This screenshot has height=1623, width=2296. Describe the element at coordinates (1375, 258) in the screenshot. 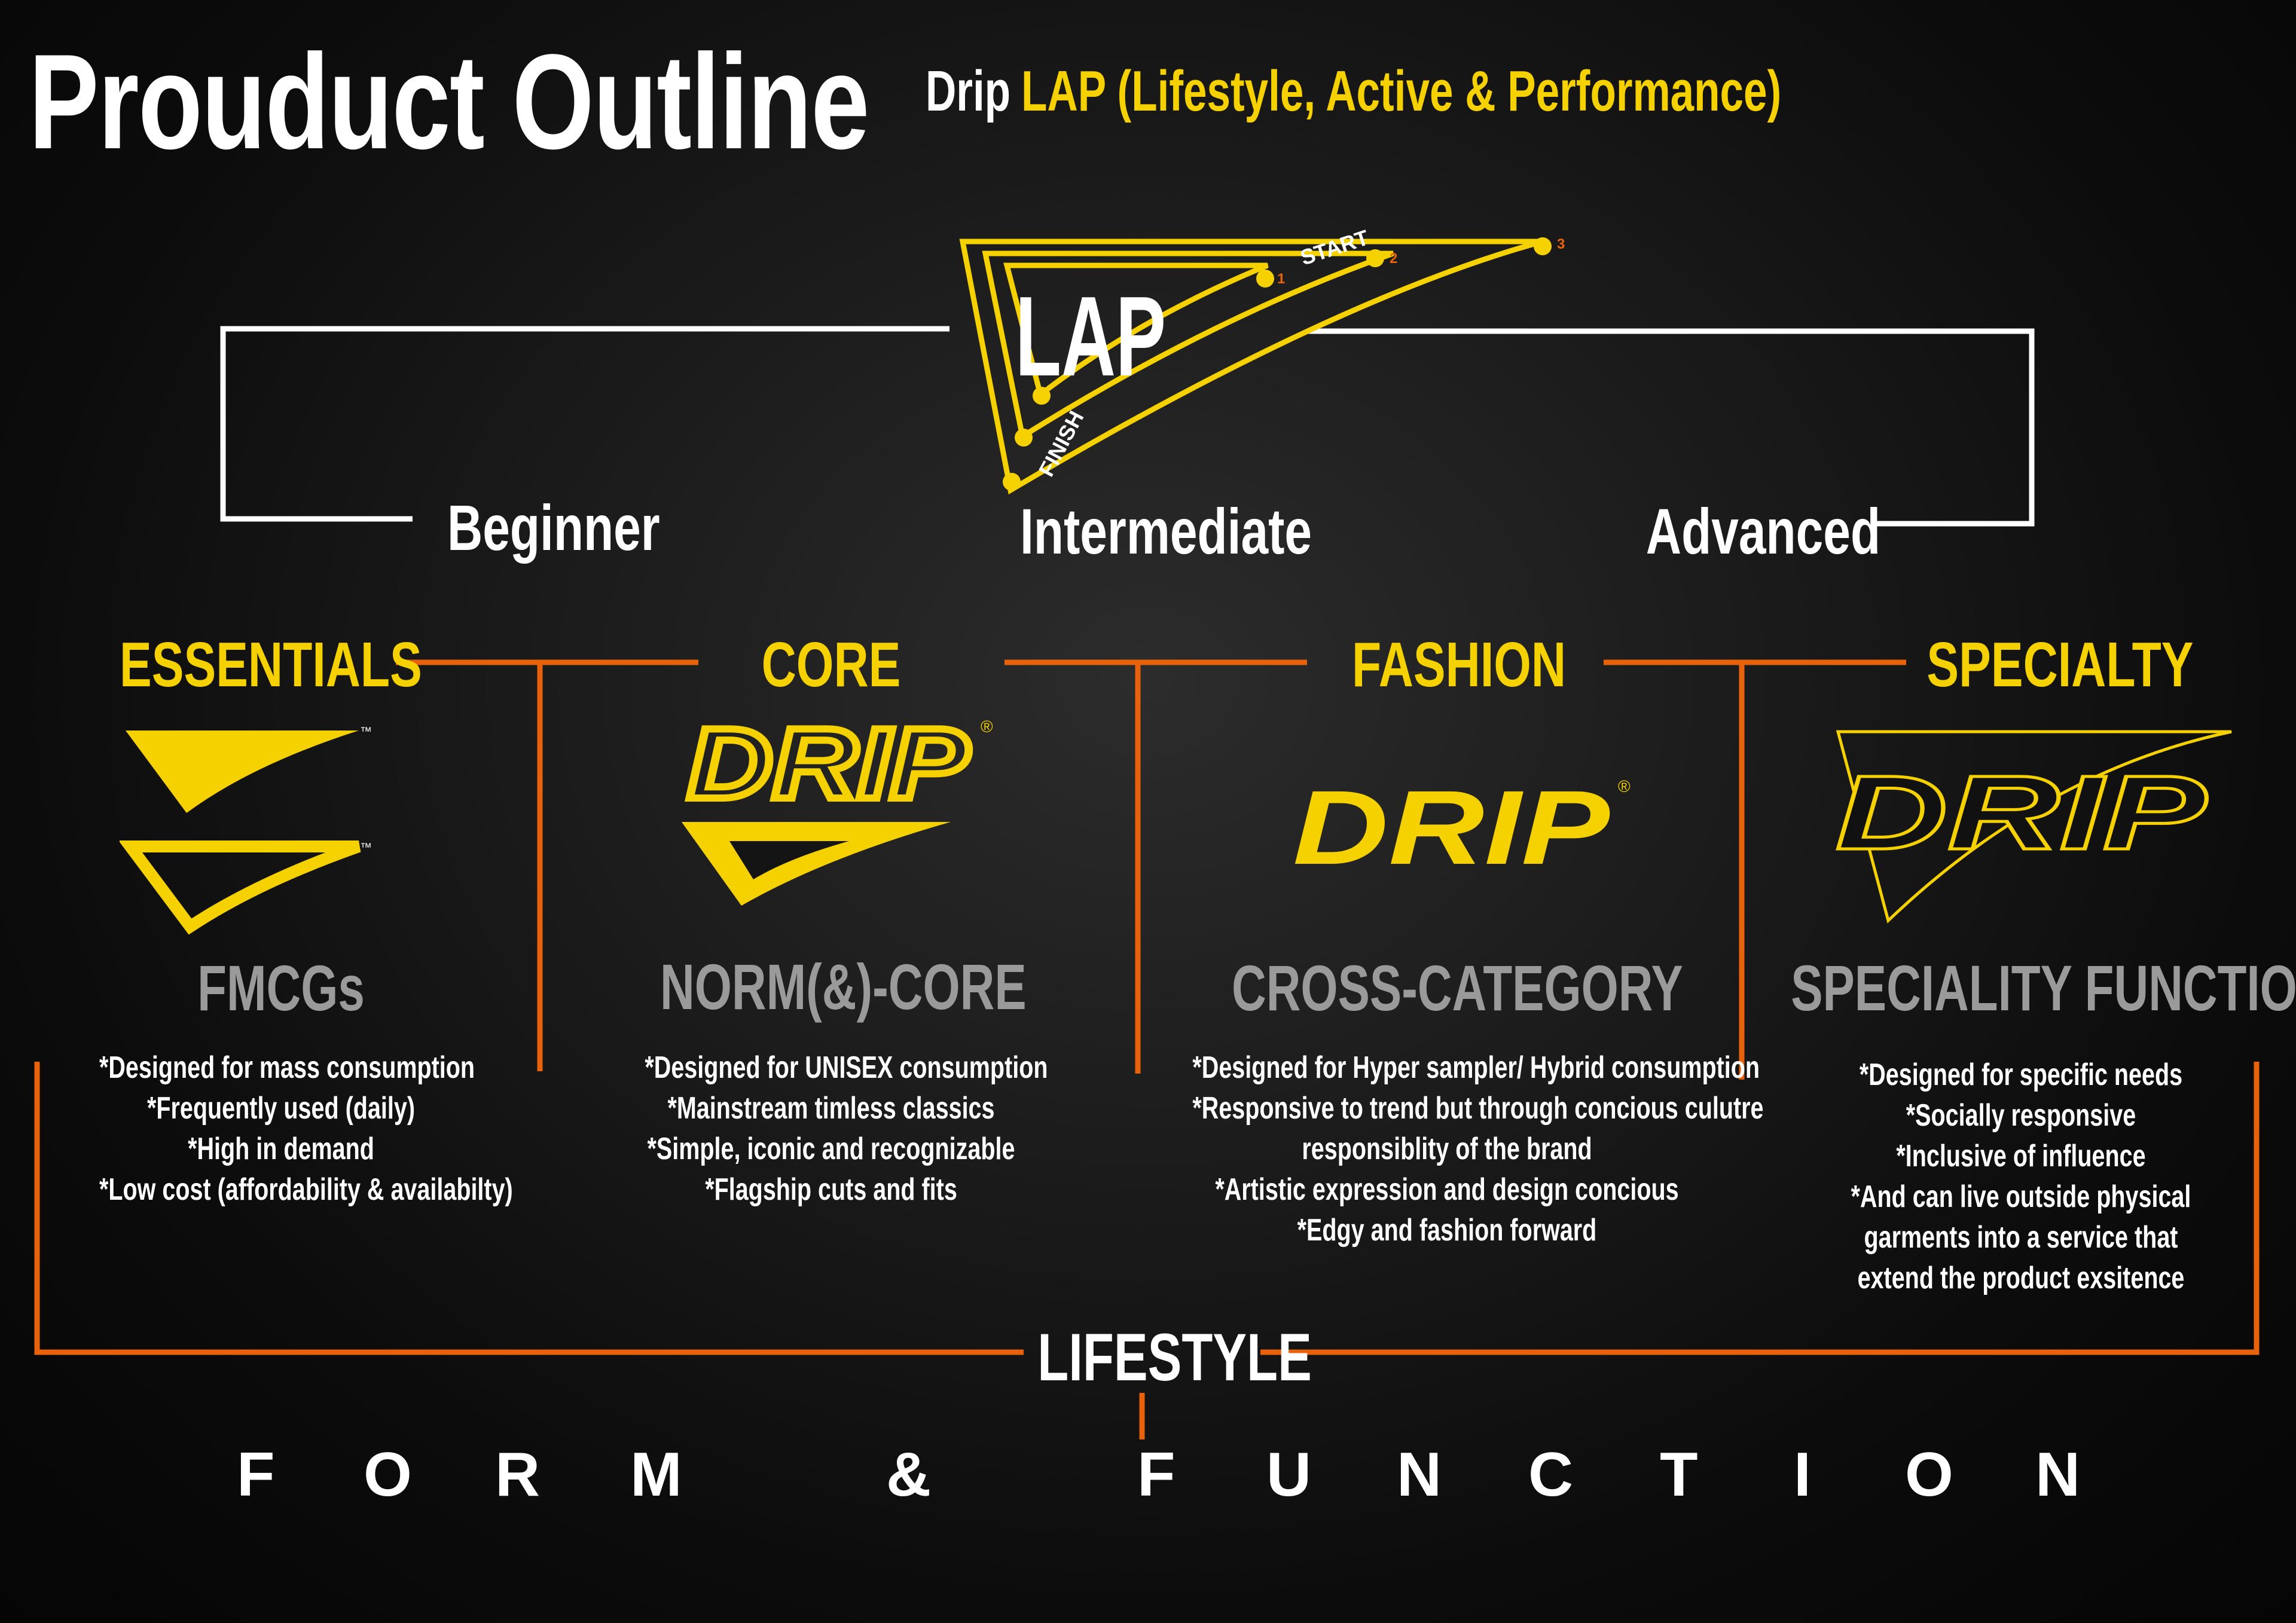

I see `lap-marker-2-dot` at that location.